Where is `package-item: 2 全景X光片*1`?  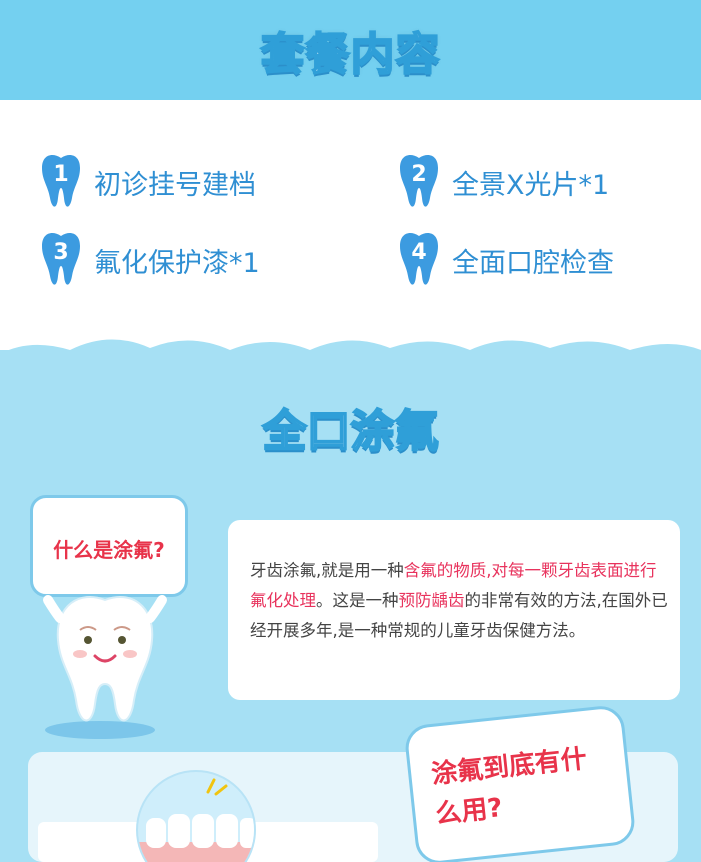 package-item: 2 全景X光片*1 is located at coordinates (503, 182).